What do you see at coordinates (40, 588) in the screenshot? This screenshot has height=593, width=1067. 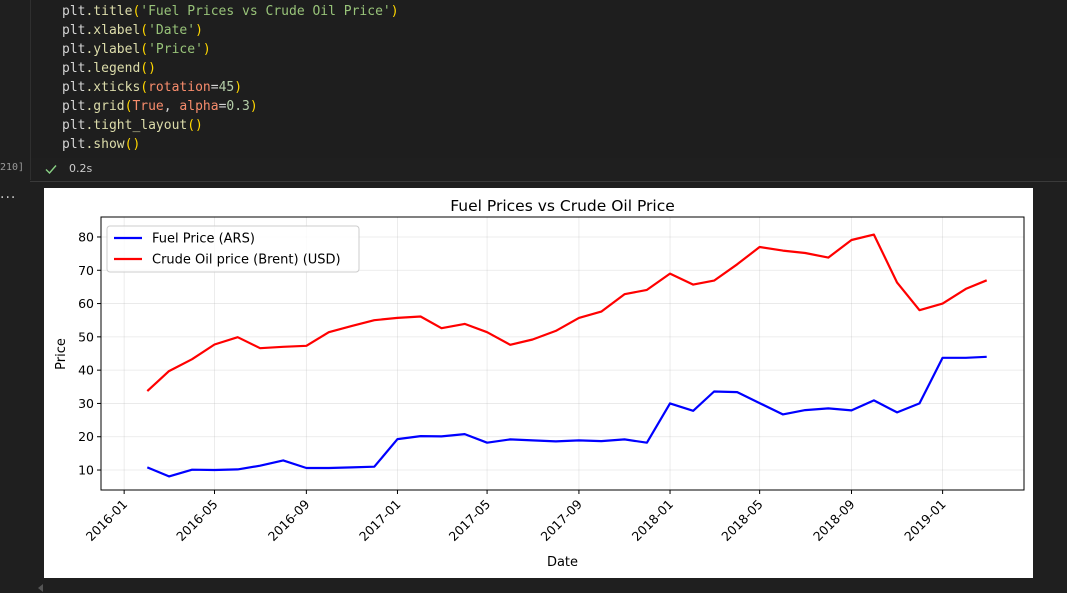 I see `scroll-left-arrow` at bounding box center [40, 588].